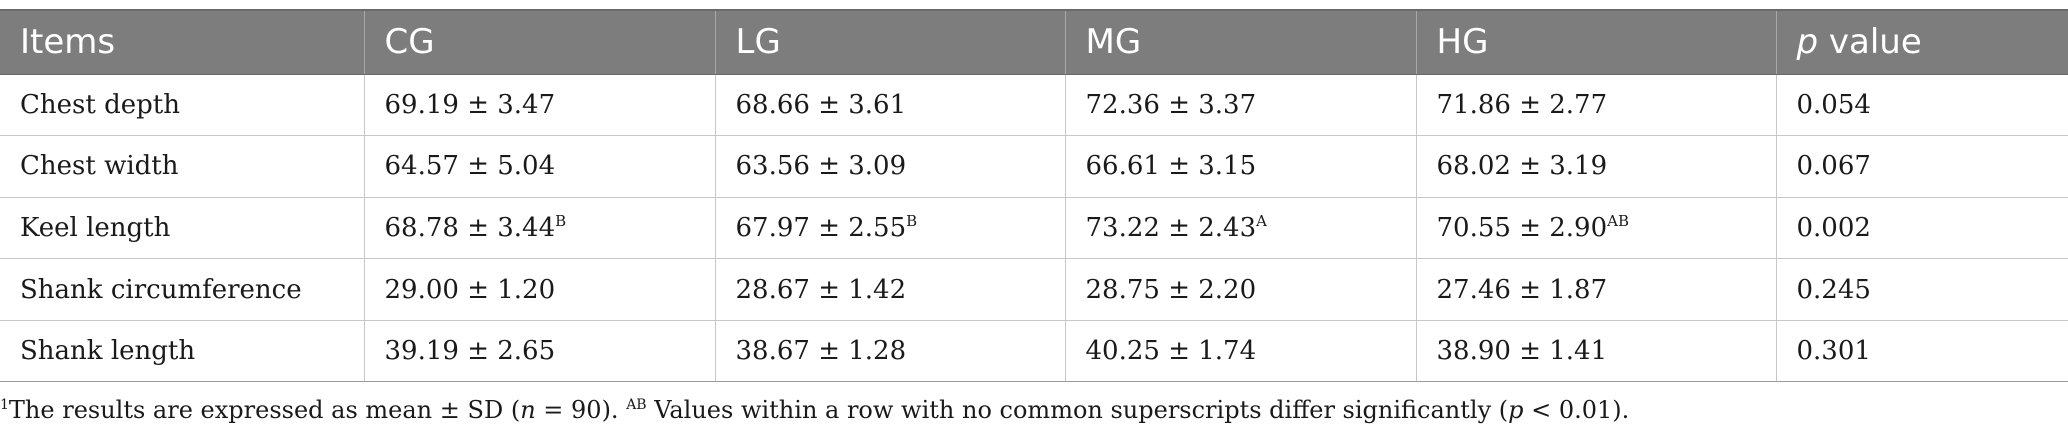 The width and height of the screenshot is (2068, 440). What do you see at coordinates (1618, 220) in the screenshot?
I see `cell-superscript: AB` at bounding box center [1618, 220].